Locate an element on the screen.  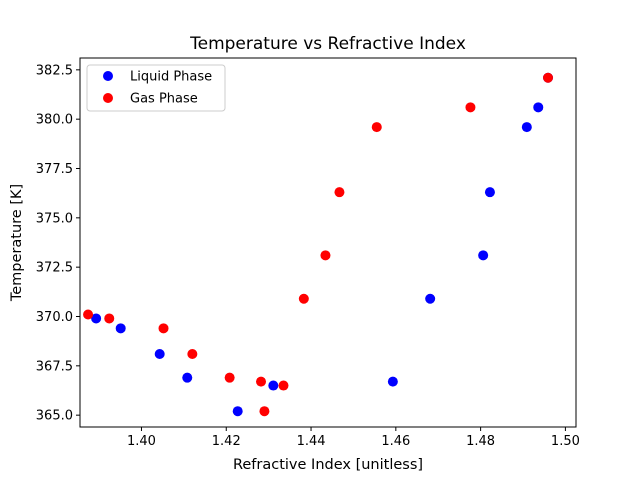
legend-box is located at coordinates (156, 88).